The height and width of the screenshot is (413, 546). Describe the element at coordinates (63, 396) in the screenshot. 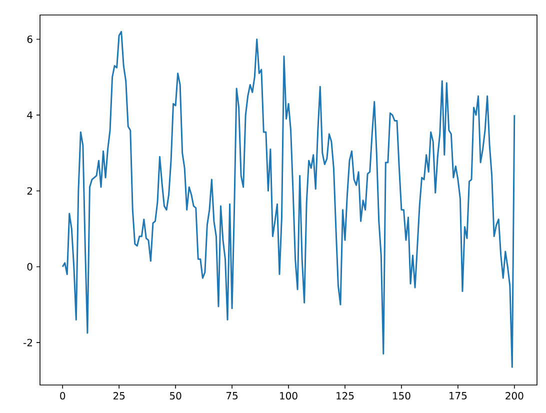

I see `x-tick-label: 0` at that location.